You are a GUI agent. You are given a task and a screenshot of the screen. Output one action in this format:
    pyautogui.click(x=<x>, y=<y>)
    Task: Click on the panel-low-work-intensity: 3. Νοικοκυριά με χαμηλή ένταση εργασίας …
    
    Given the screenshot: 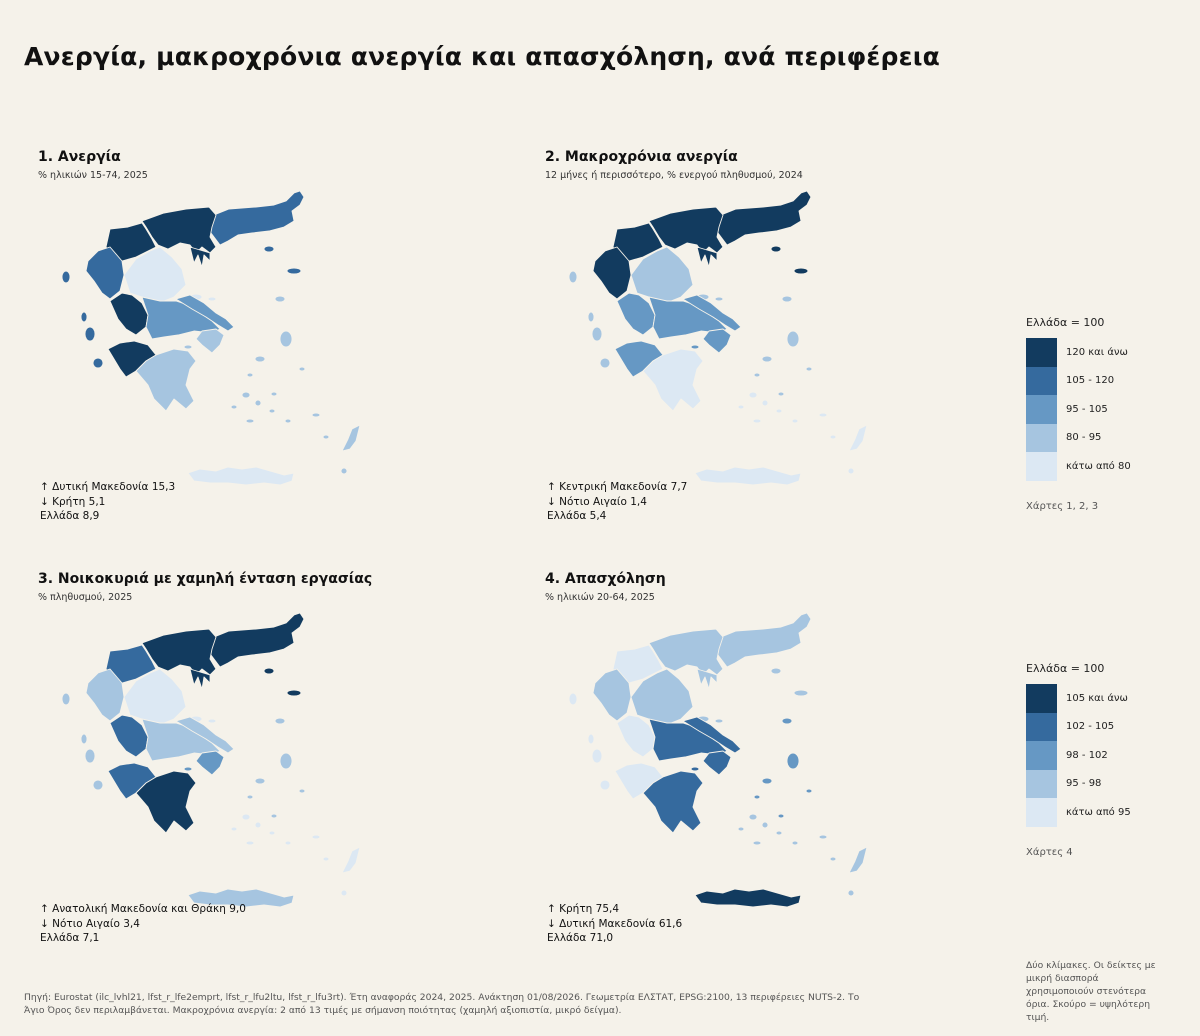 What is the action you would take?
    pyautogui.click(x=259, y=766)
    